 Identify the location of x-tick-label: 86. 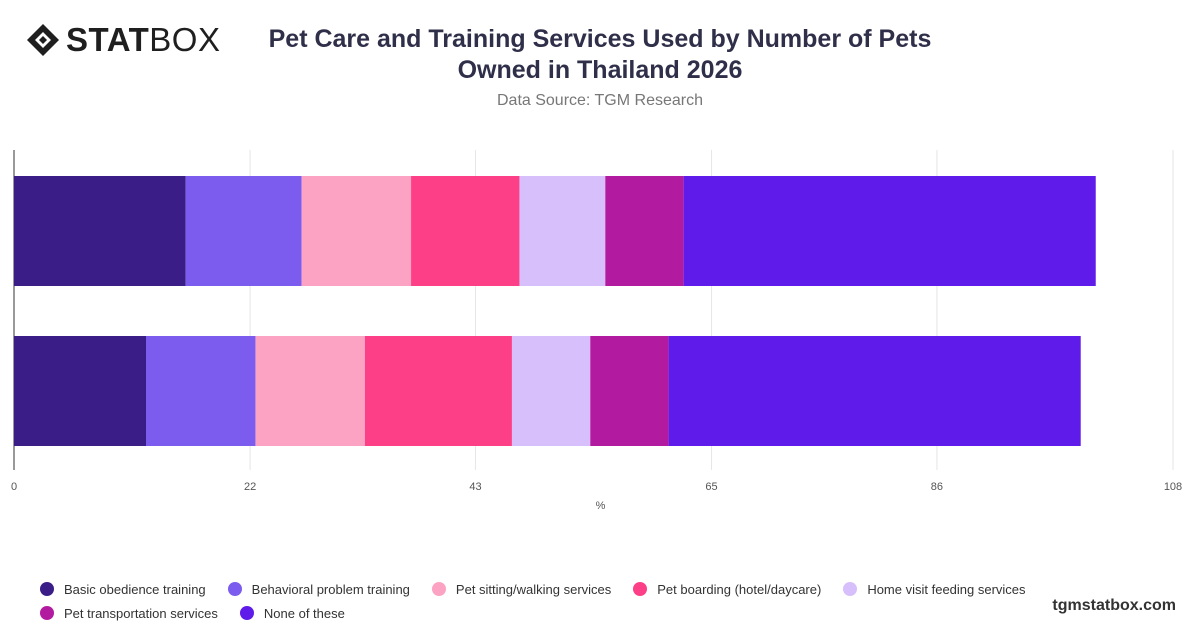
(937, 487).